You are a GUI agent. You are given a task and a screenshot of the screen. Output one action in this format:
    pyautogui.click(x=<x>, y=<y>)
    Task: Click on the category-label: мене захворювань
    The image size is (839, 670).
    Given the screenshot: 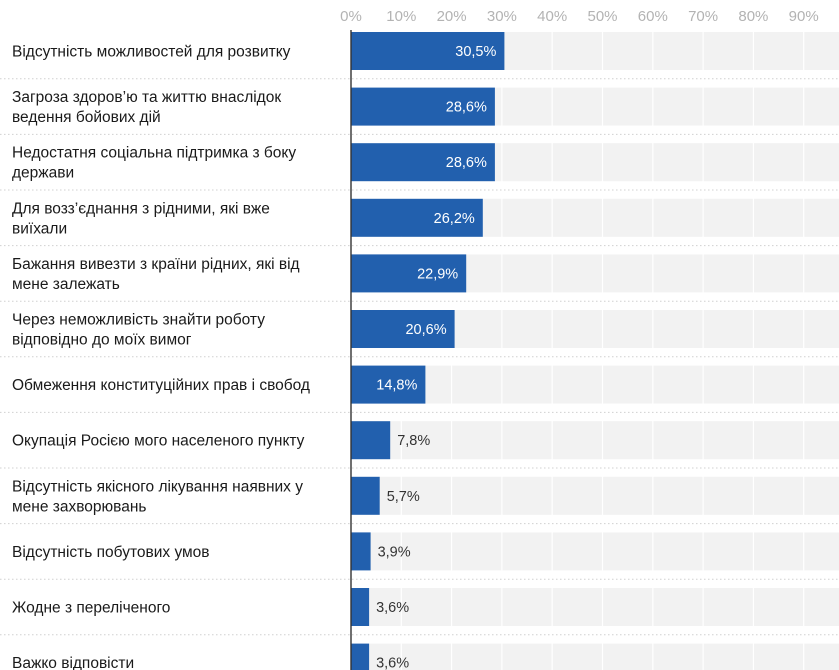 What is the action you would take?
    pyautogui.click(x=79, y=506)
    